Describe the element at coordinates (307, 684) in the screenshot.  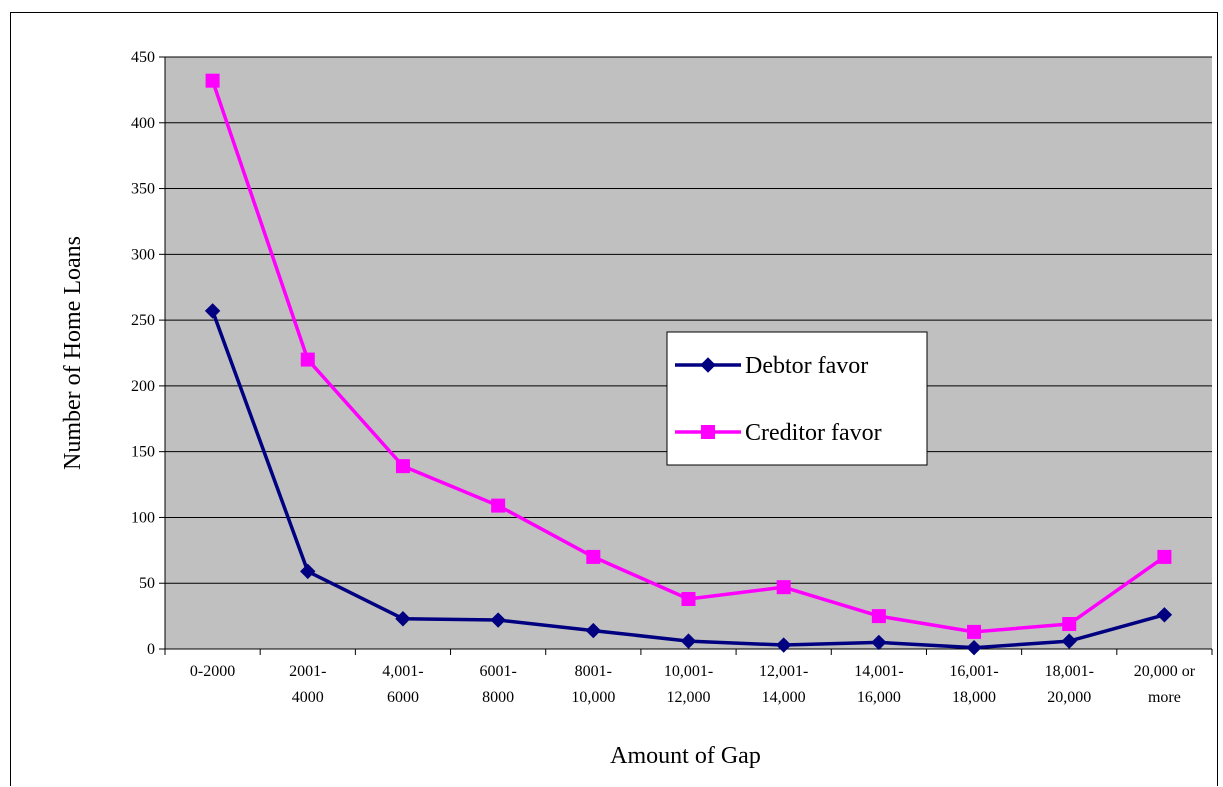
I see `x-tick-label: 2001-4000` at that location.